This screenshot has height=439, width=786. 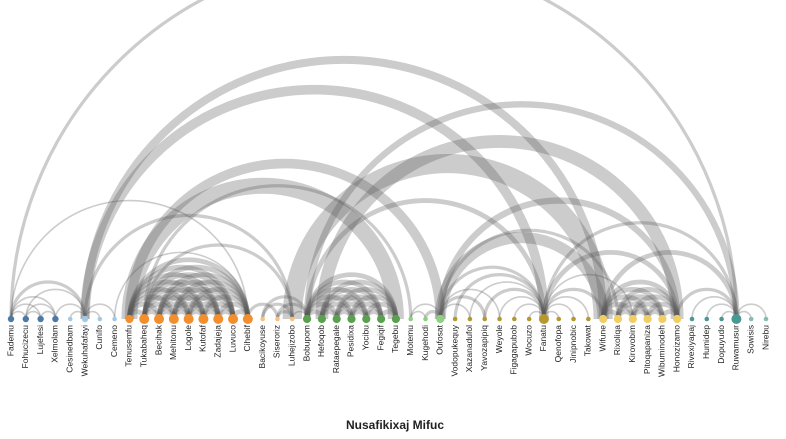 I want to click on node-label: Takowat, so click(x=588, y=340).